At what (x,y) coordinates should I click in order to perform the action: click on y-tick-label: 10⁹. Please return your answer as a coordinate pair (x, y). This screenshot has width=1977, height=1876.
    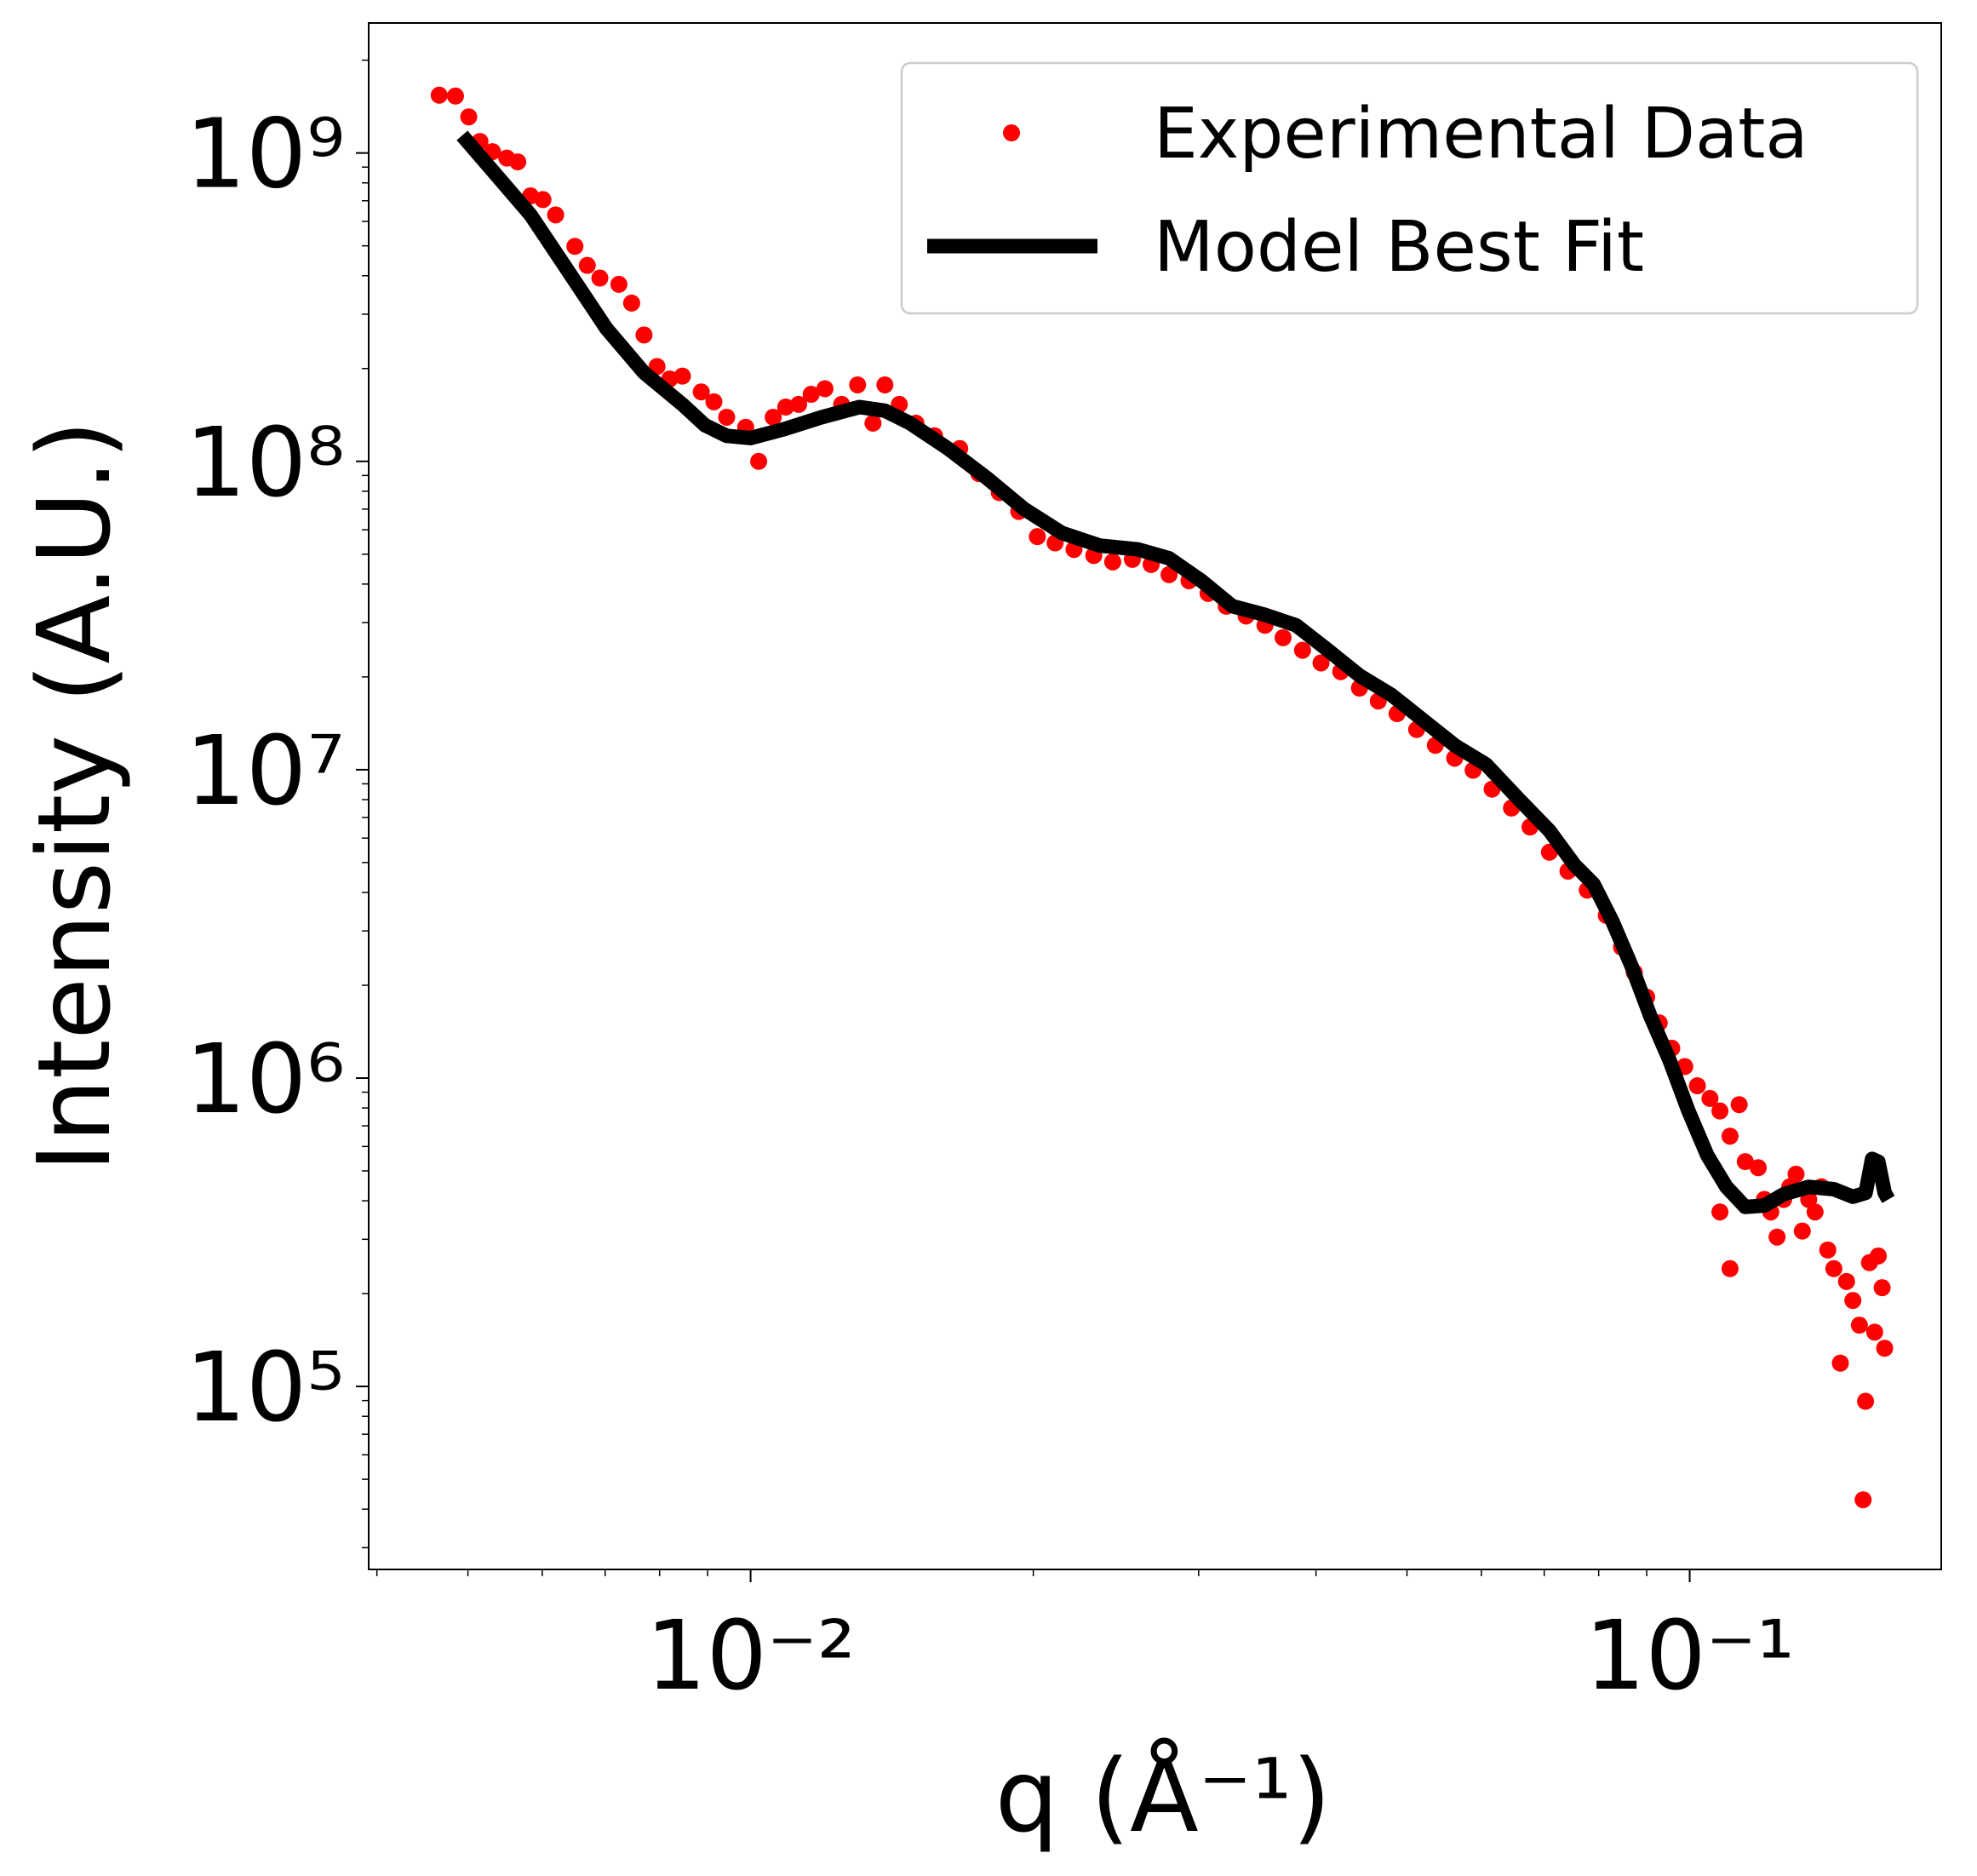
    Looking at the image, I should click on (265, 155).